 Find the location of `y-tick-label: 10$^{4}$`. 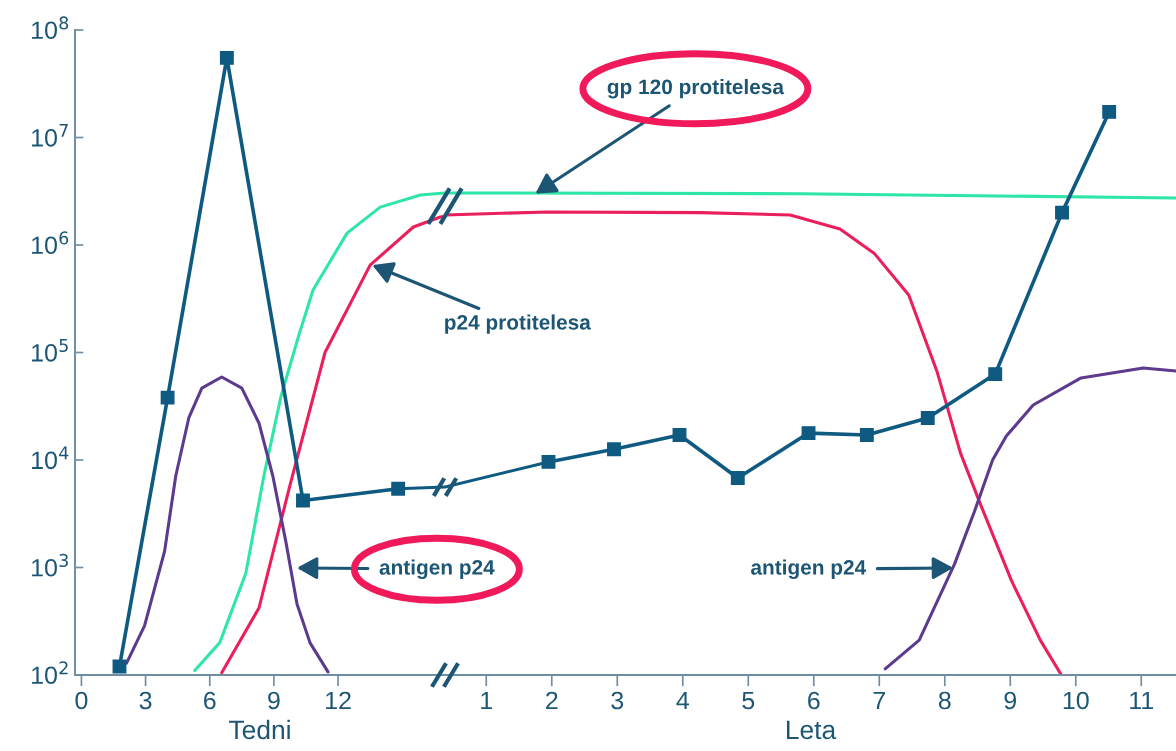

y-tick-label: 10$^{4}$ is located at coordinates (50, 458).